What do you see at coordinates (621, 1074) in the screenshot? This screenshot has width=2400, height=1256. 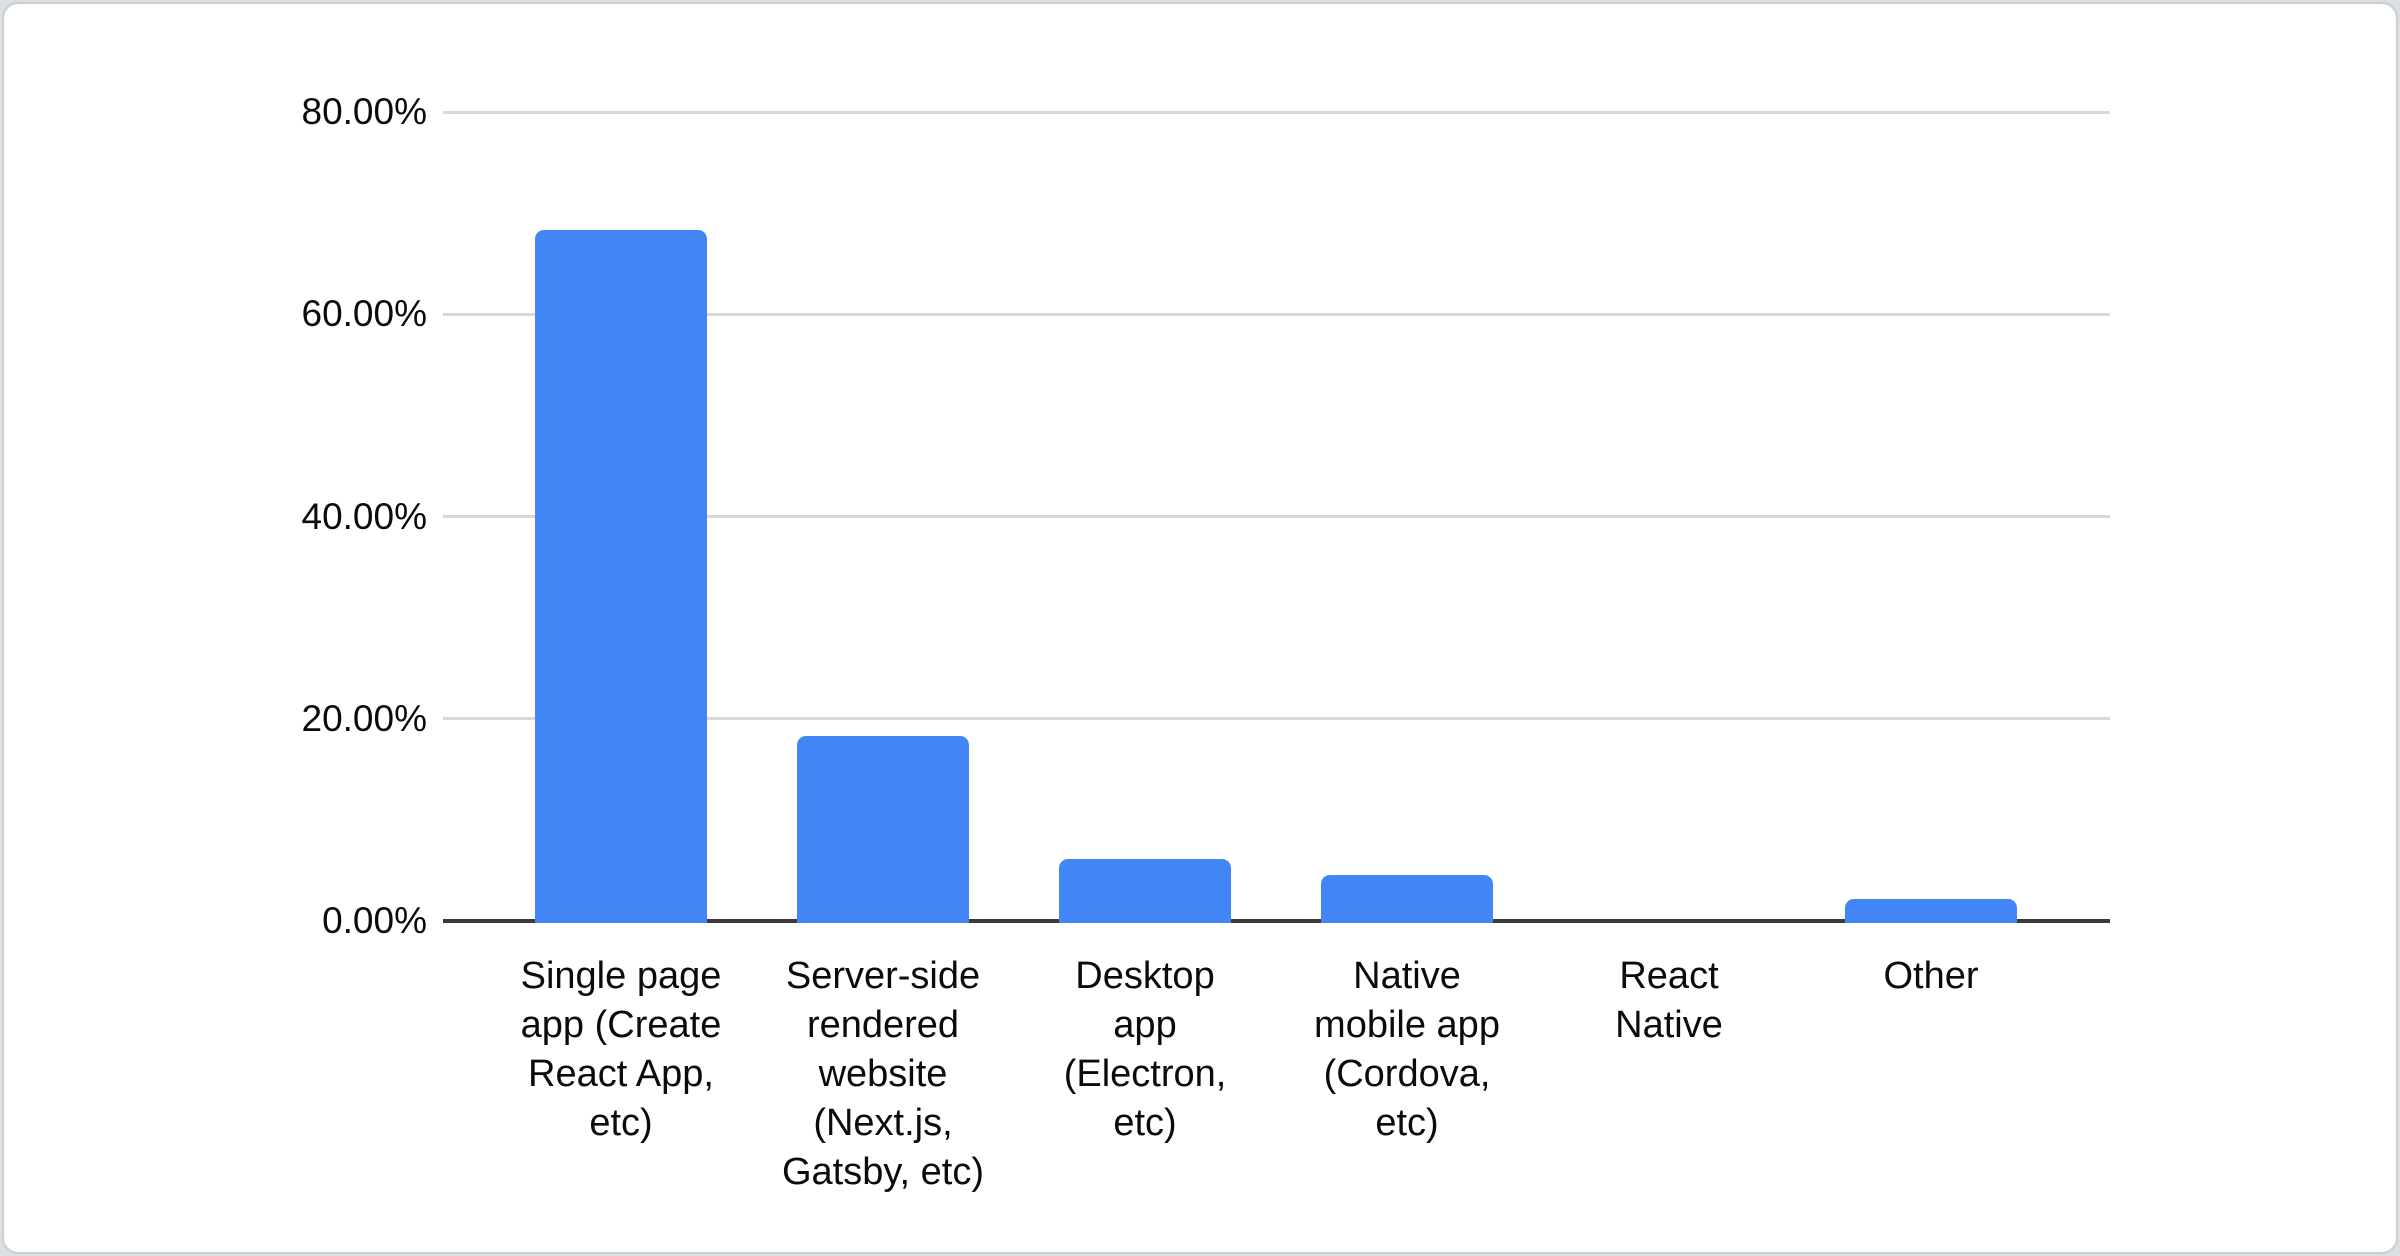 I see `category-label-line: React App,` at bounding box center [621, 1074].